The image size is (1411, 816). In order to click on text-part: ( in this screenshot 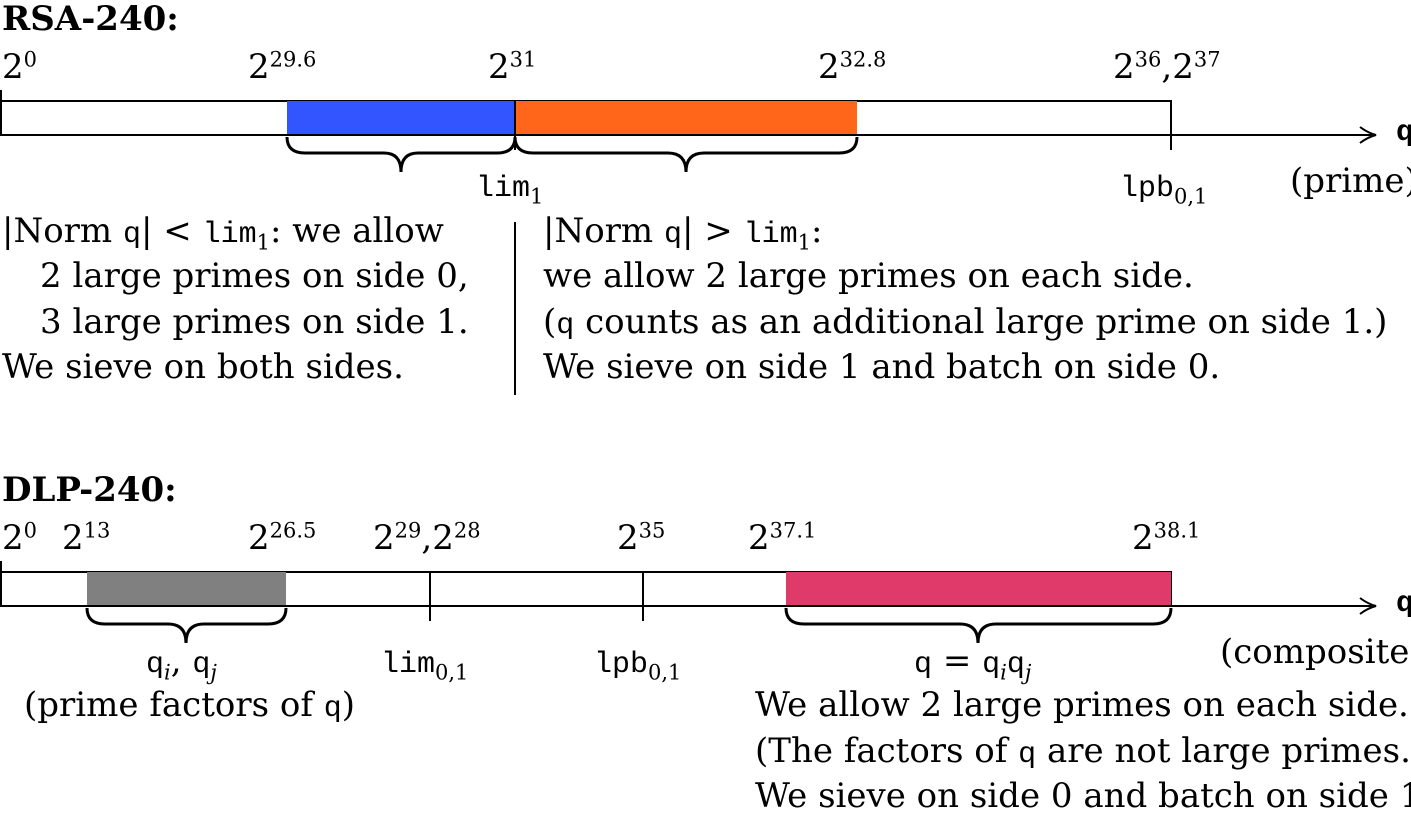, I will do `click(550, 322)`.